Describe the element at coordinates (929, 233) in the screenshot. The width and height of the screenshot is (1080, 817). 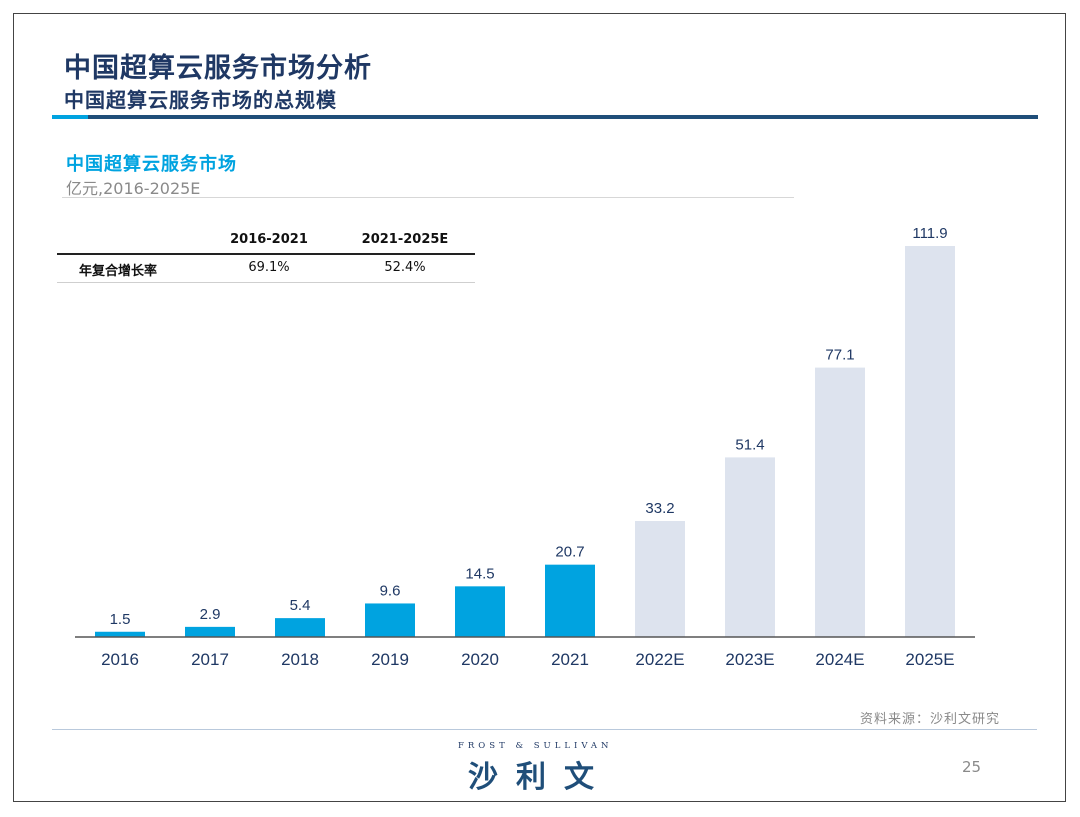
I see `data-label-2025E: 111.9` at that location.